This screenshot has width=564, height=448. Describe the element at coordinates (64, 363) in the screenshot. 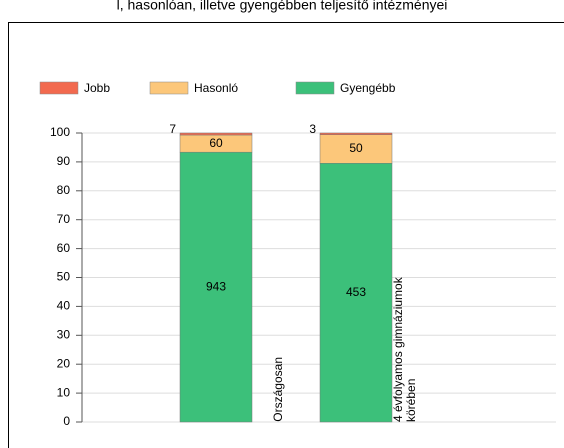

I see `y-tick-label: 20` at that location.